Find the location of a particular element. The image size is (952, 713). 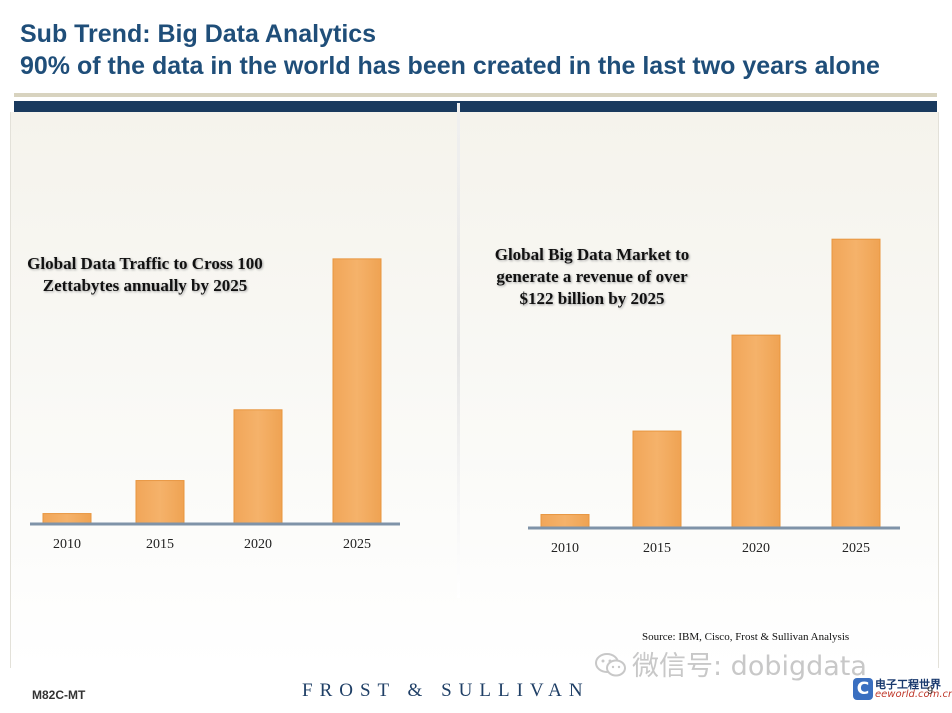

eeworld-logo-mark: C is located at coordinates (863, 689).